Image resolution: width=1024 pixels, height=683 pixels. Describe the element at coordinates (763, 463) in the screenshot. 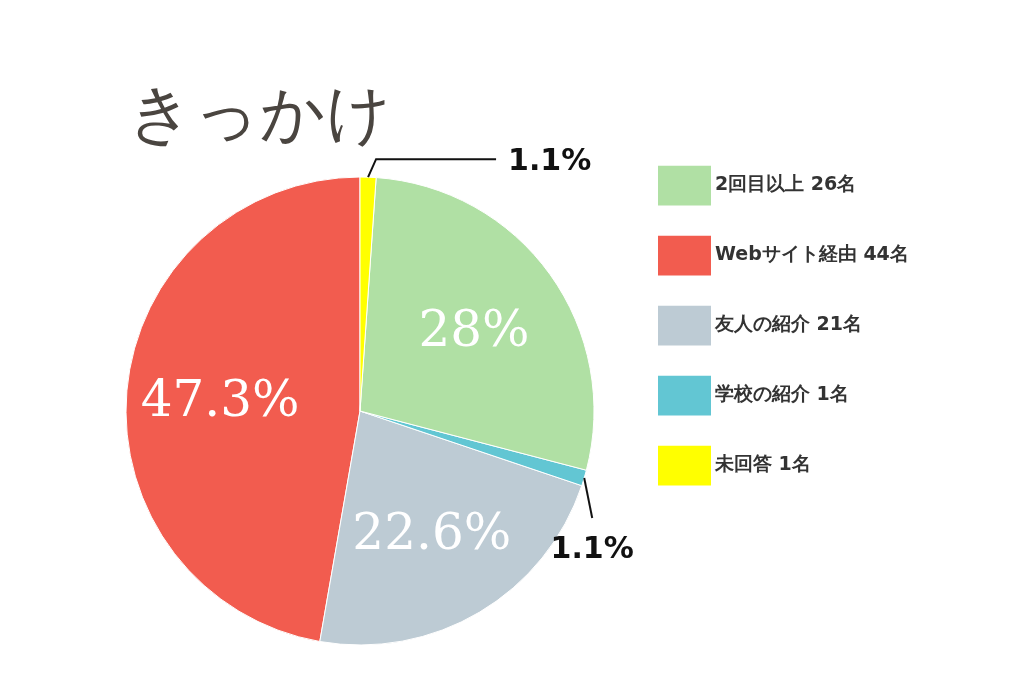

I see `legend-label: 未回答 1名` at that location.